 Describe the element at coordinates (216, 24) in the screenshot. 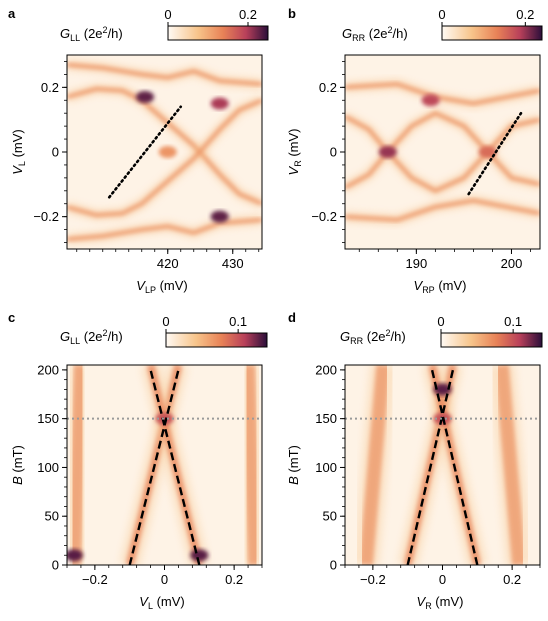

I see `colorbar-a: 0 0.2` at that location.